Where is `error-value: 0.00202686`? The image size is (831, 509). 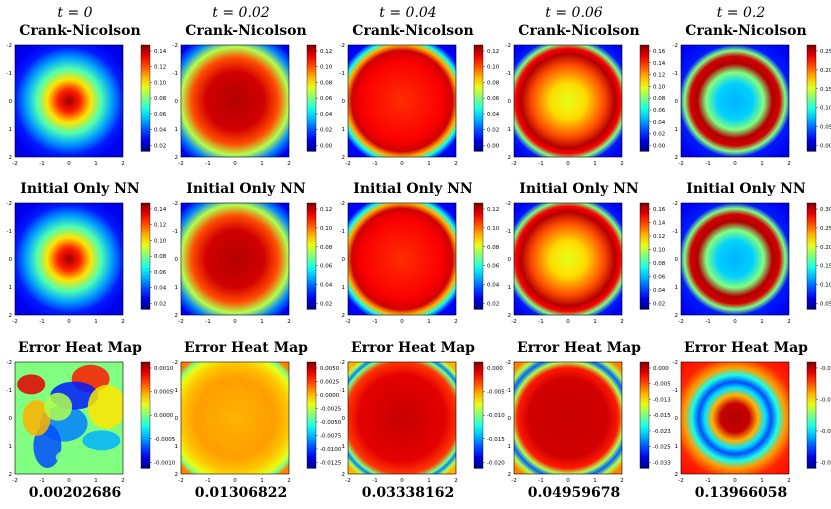 error-value: 0.00202686 is located at coordinates (75, 493).